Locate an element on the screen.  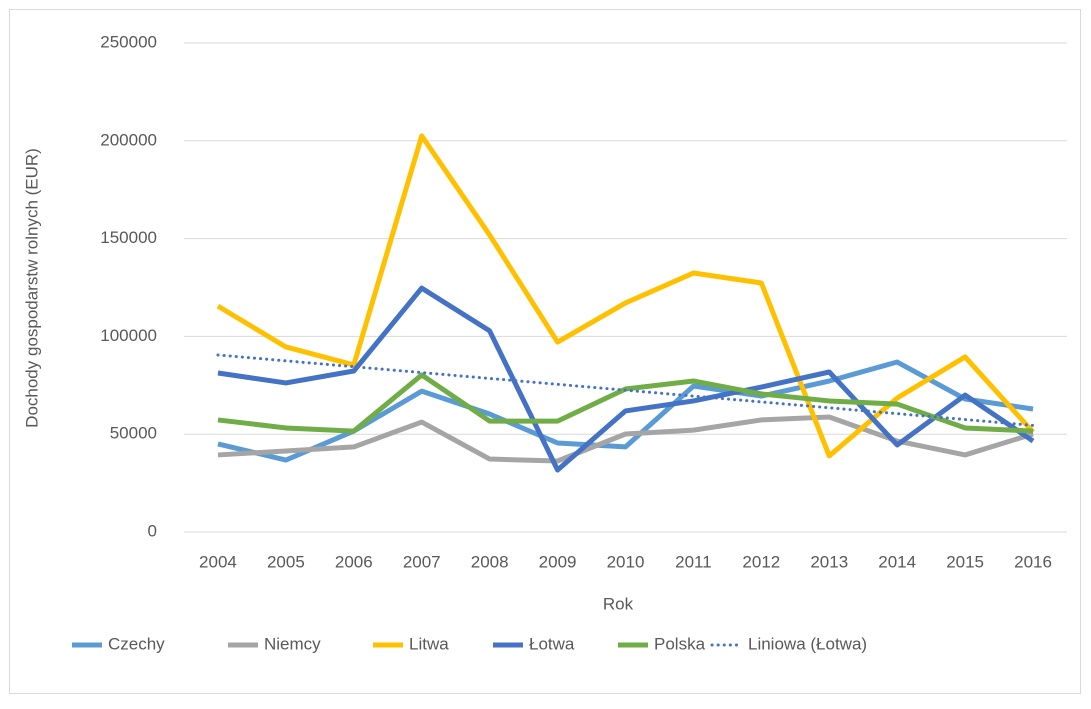
x-tick-label: 2015 is located at coordinates (965, 561).